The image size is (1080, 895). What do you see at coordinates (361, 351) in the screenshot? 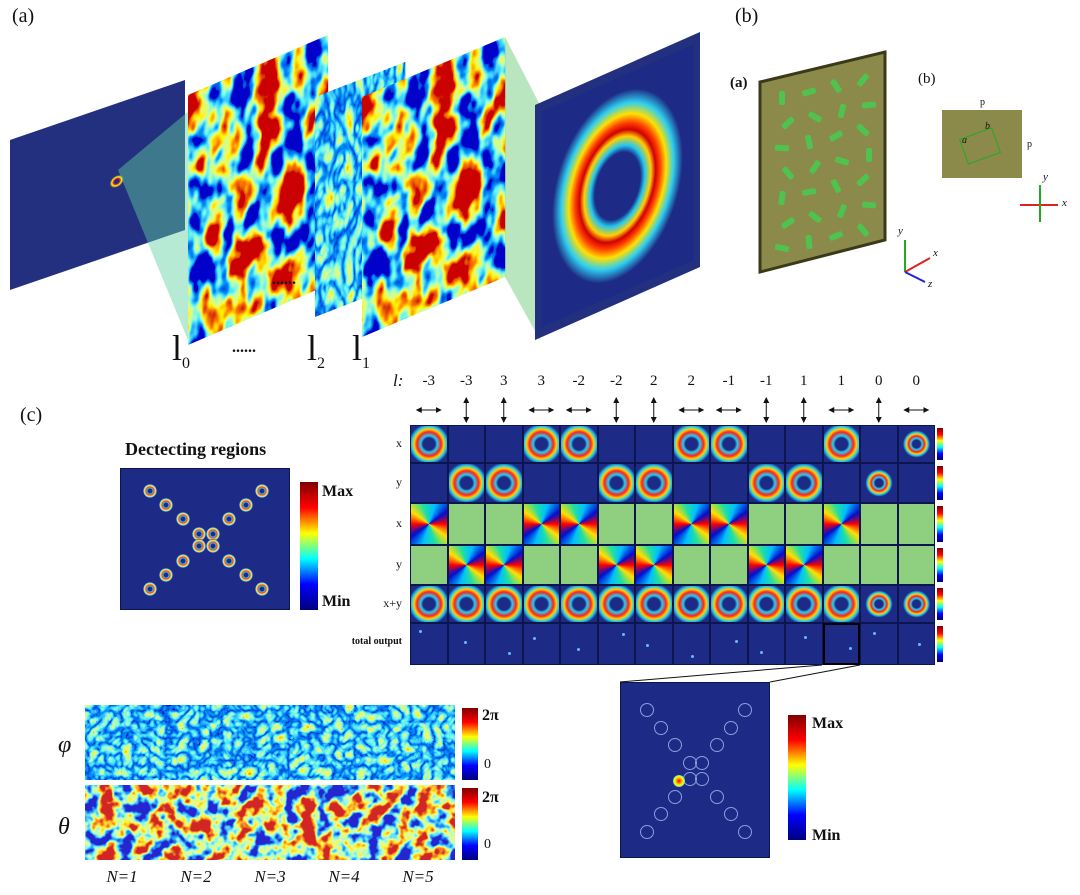
I see `plane-label: l1` at bounding box center [361, 351].